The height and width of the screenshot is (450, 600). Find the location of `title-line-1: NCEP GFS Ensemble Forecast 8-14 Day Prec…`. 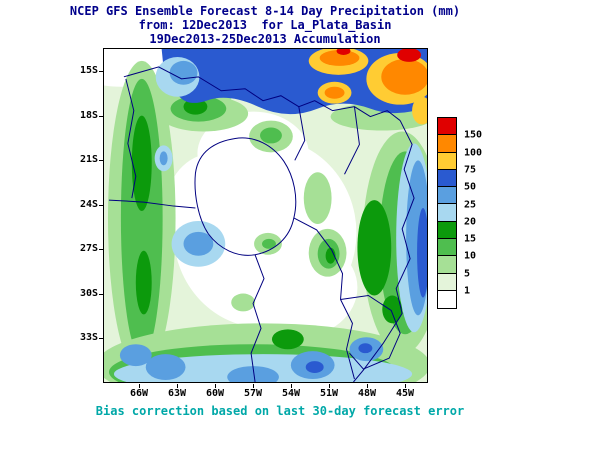

title-line-1: NCEP GFS Ensemble Forecast 8-14 Day Prec… is located at coordinates (265, 11).